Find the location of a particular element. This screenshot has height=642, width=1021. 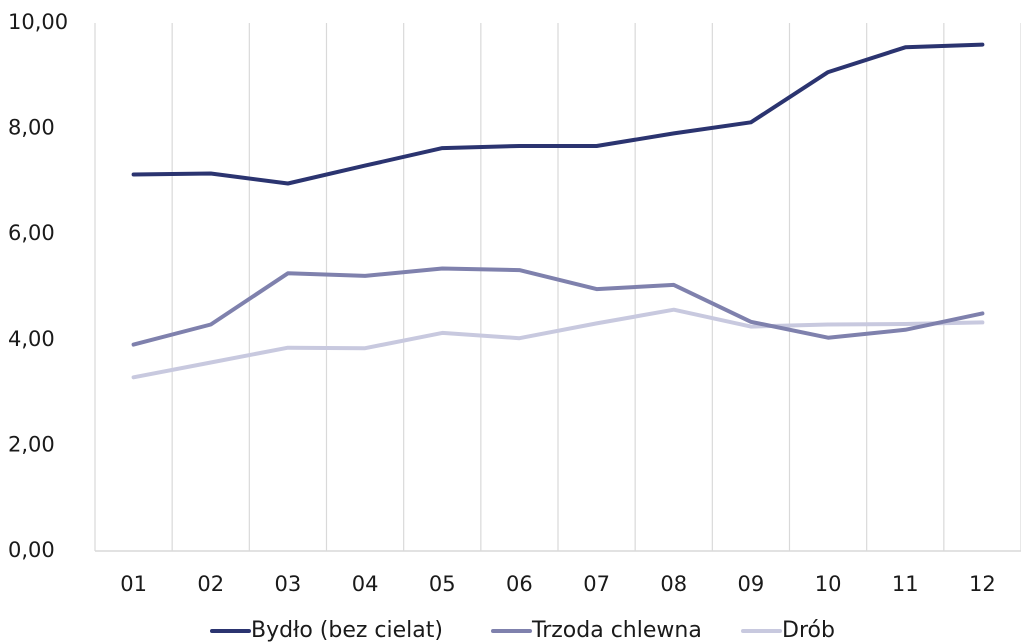

y-tick-label: 6,00 is located at coordinates (31, 233).